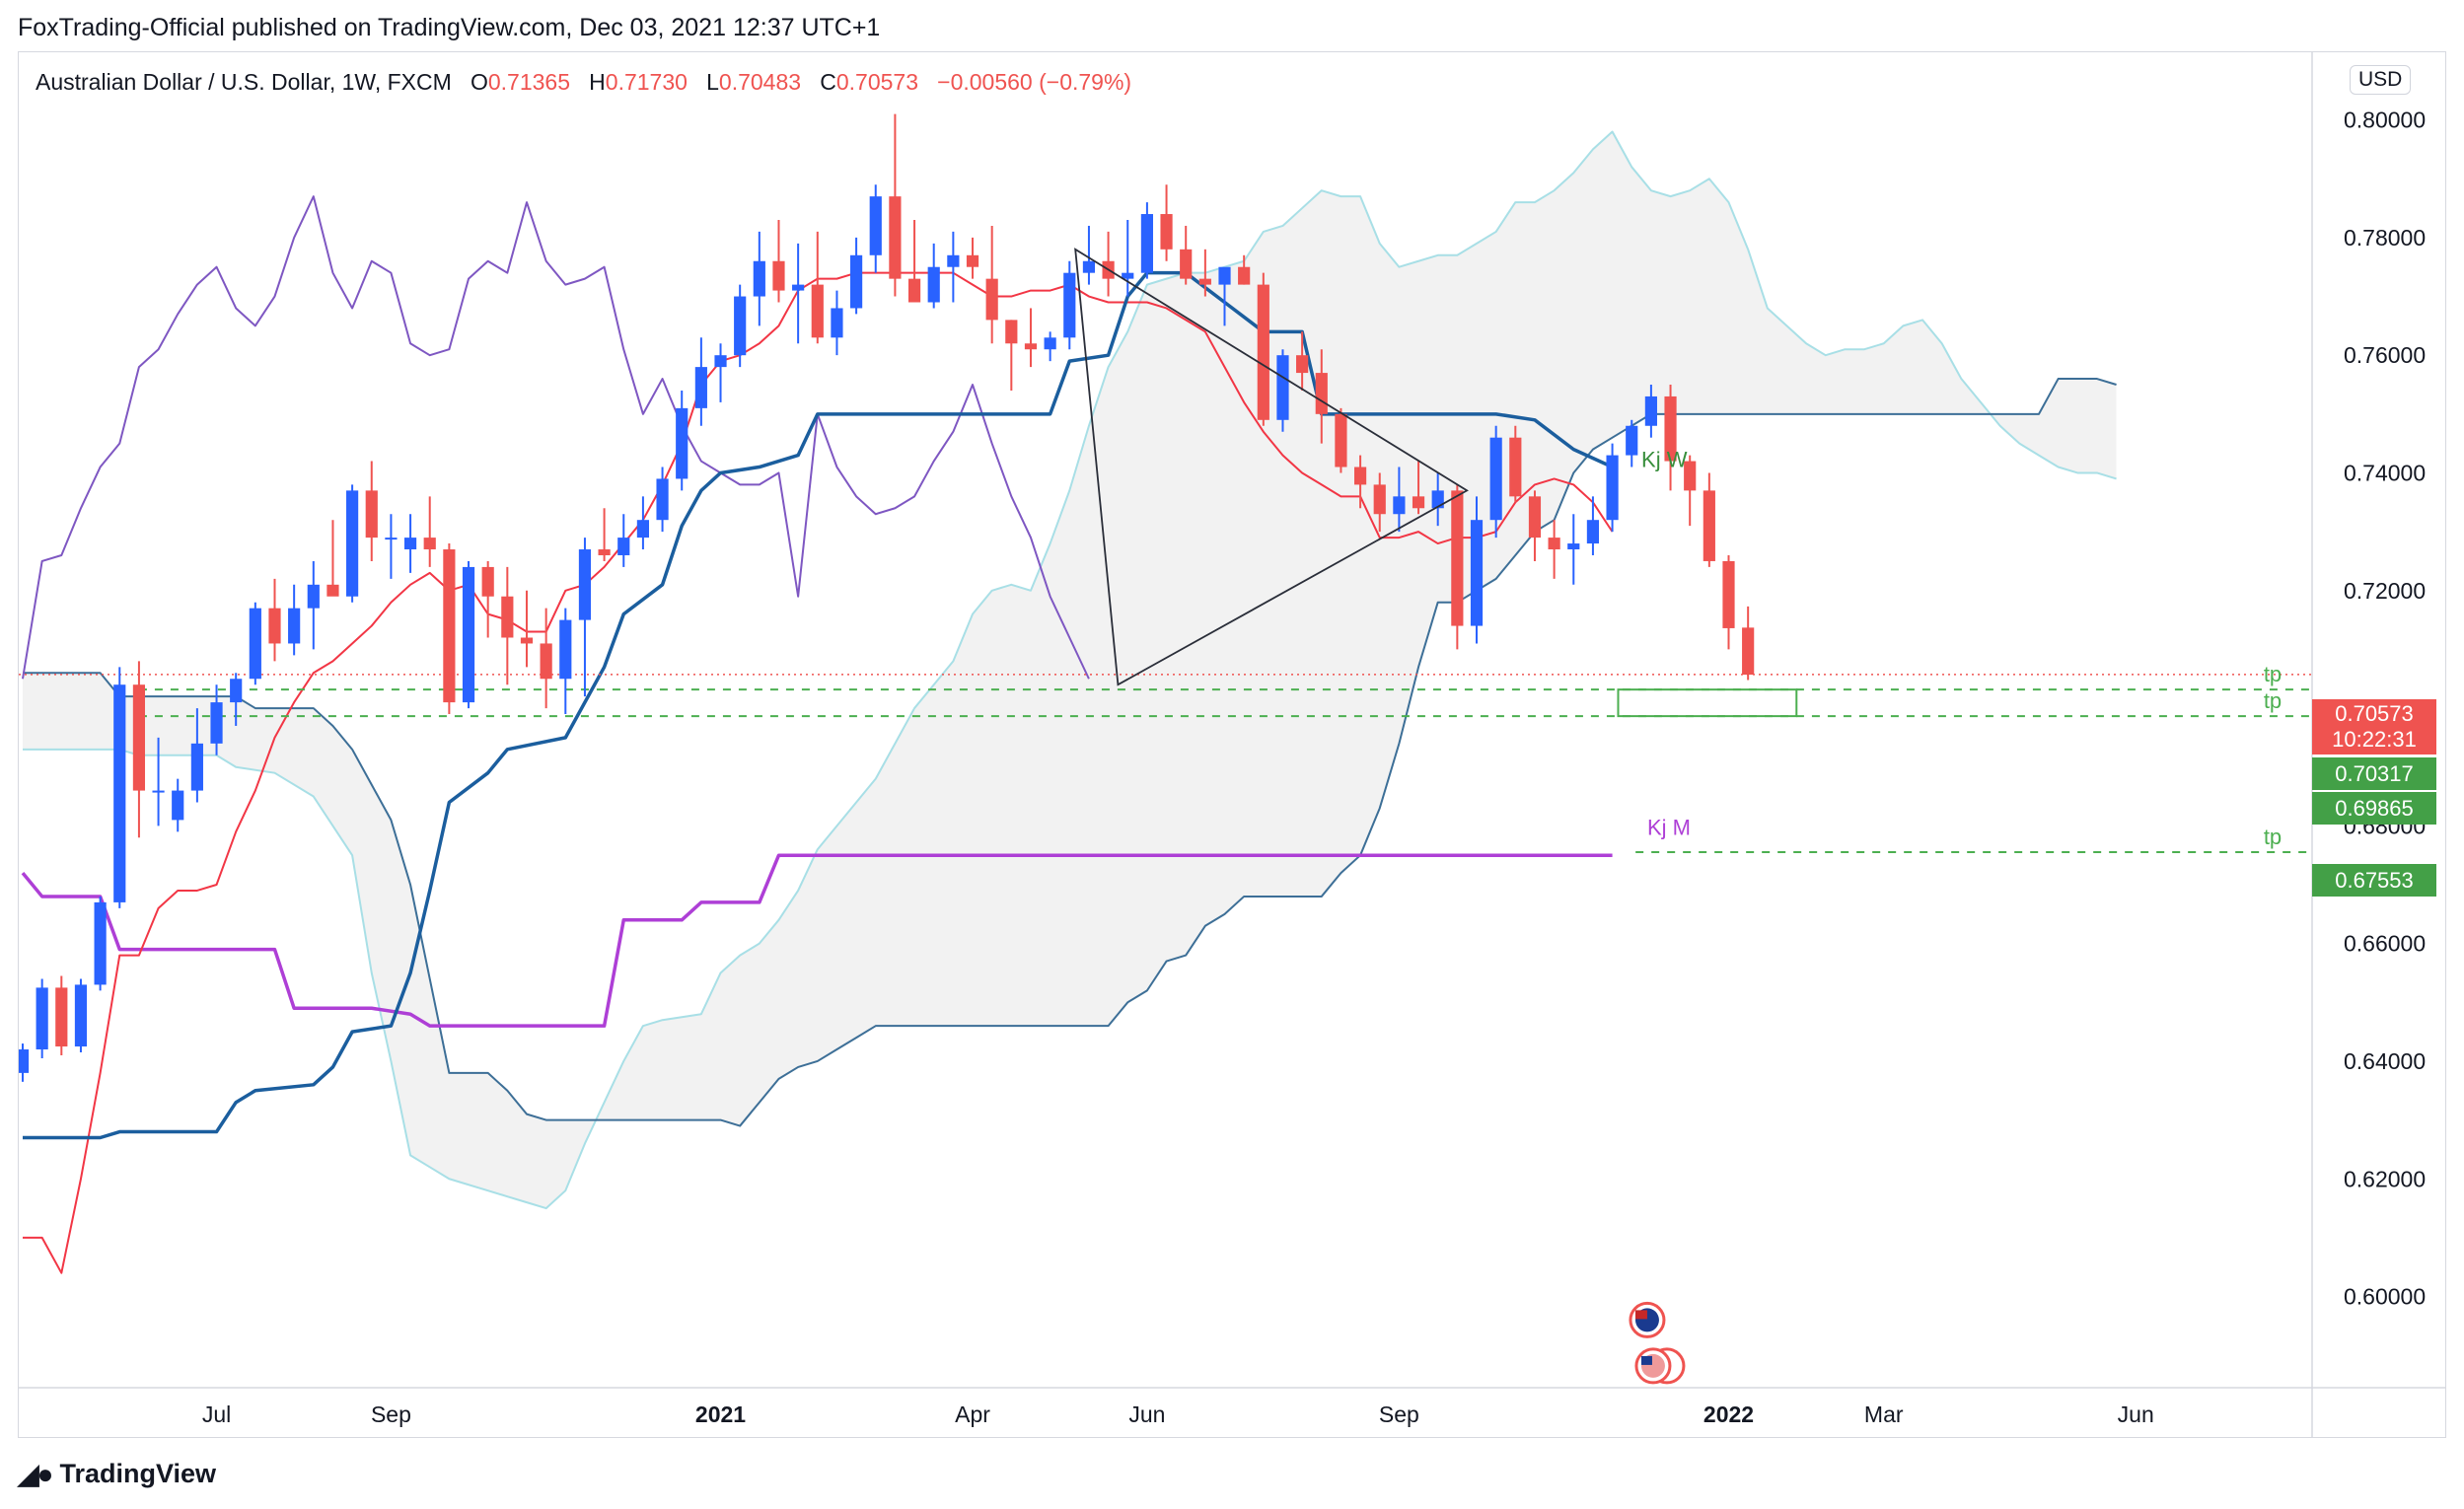  Describe the element at coordinates (556, 438) in the screenshot. I see `series-chikou-span` at that location.